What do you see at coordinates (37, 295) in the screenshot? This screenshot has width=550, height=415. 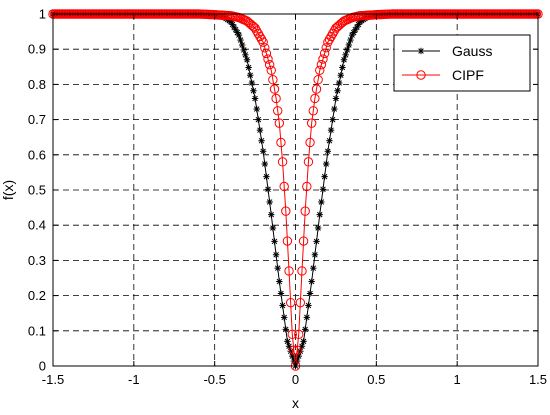 I see `y-tick-label: 0.2` at bounding box center [37, 295].